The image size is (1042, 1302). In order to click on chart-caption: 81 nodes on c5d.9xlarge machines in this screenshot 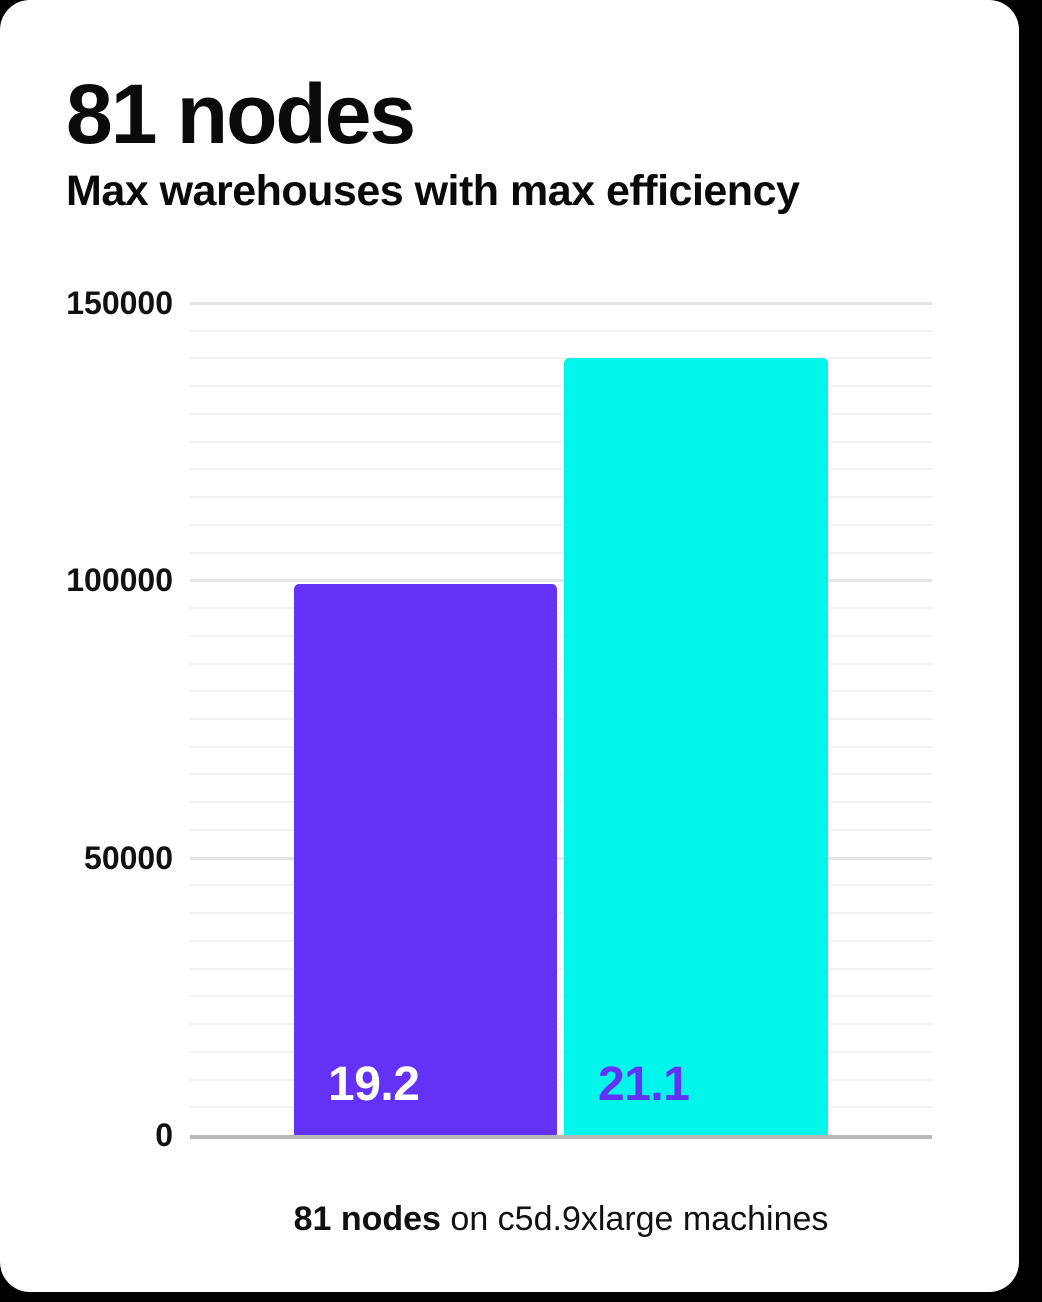, I will do `click(561, 1219)`.